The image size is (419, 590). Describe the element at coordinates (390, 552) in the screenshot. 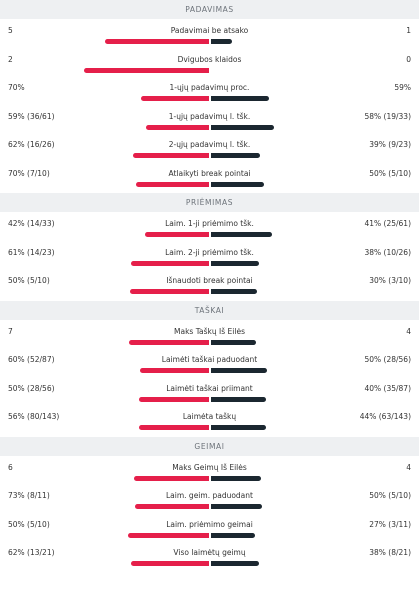

I see `player2-value: 38% (8/21)` at that location.